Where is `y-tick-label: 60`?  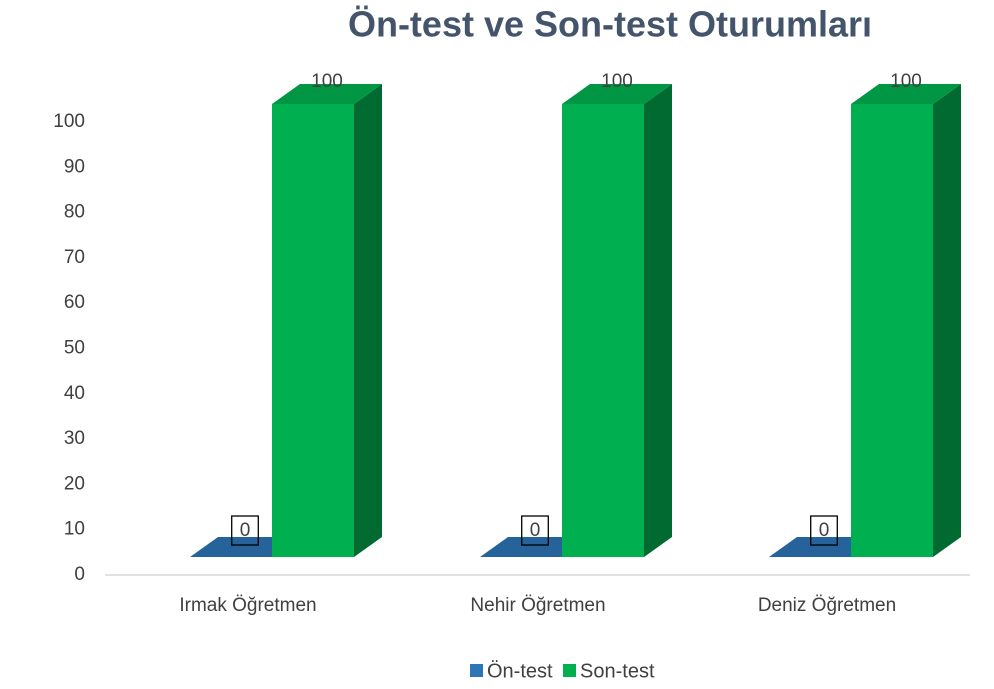 y-tick-label: 60 is located at coordinates (74, 302).